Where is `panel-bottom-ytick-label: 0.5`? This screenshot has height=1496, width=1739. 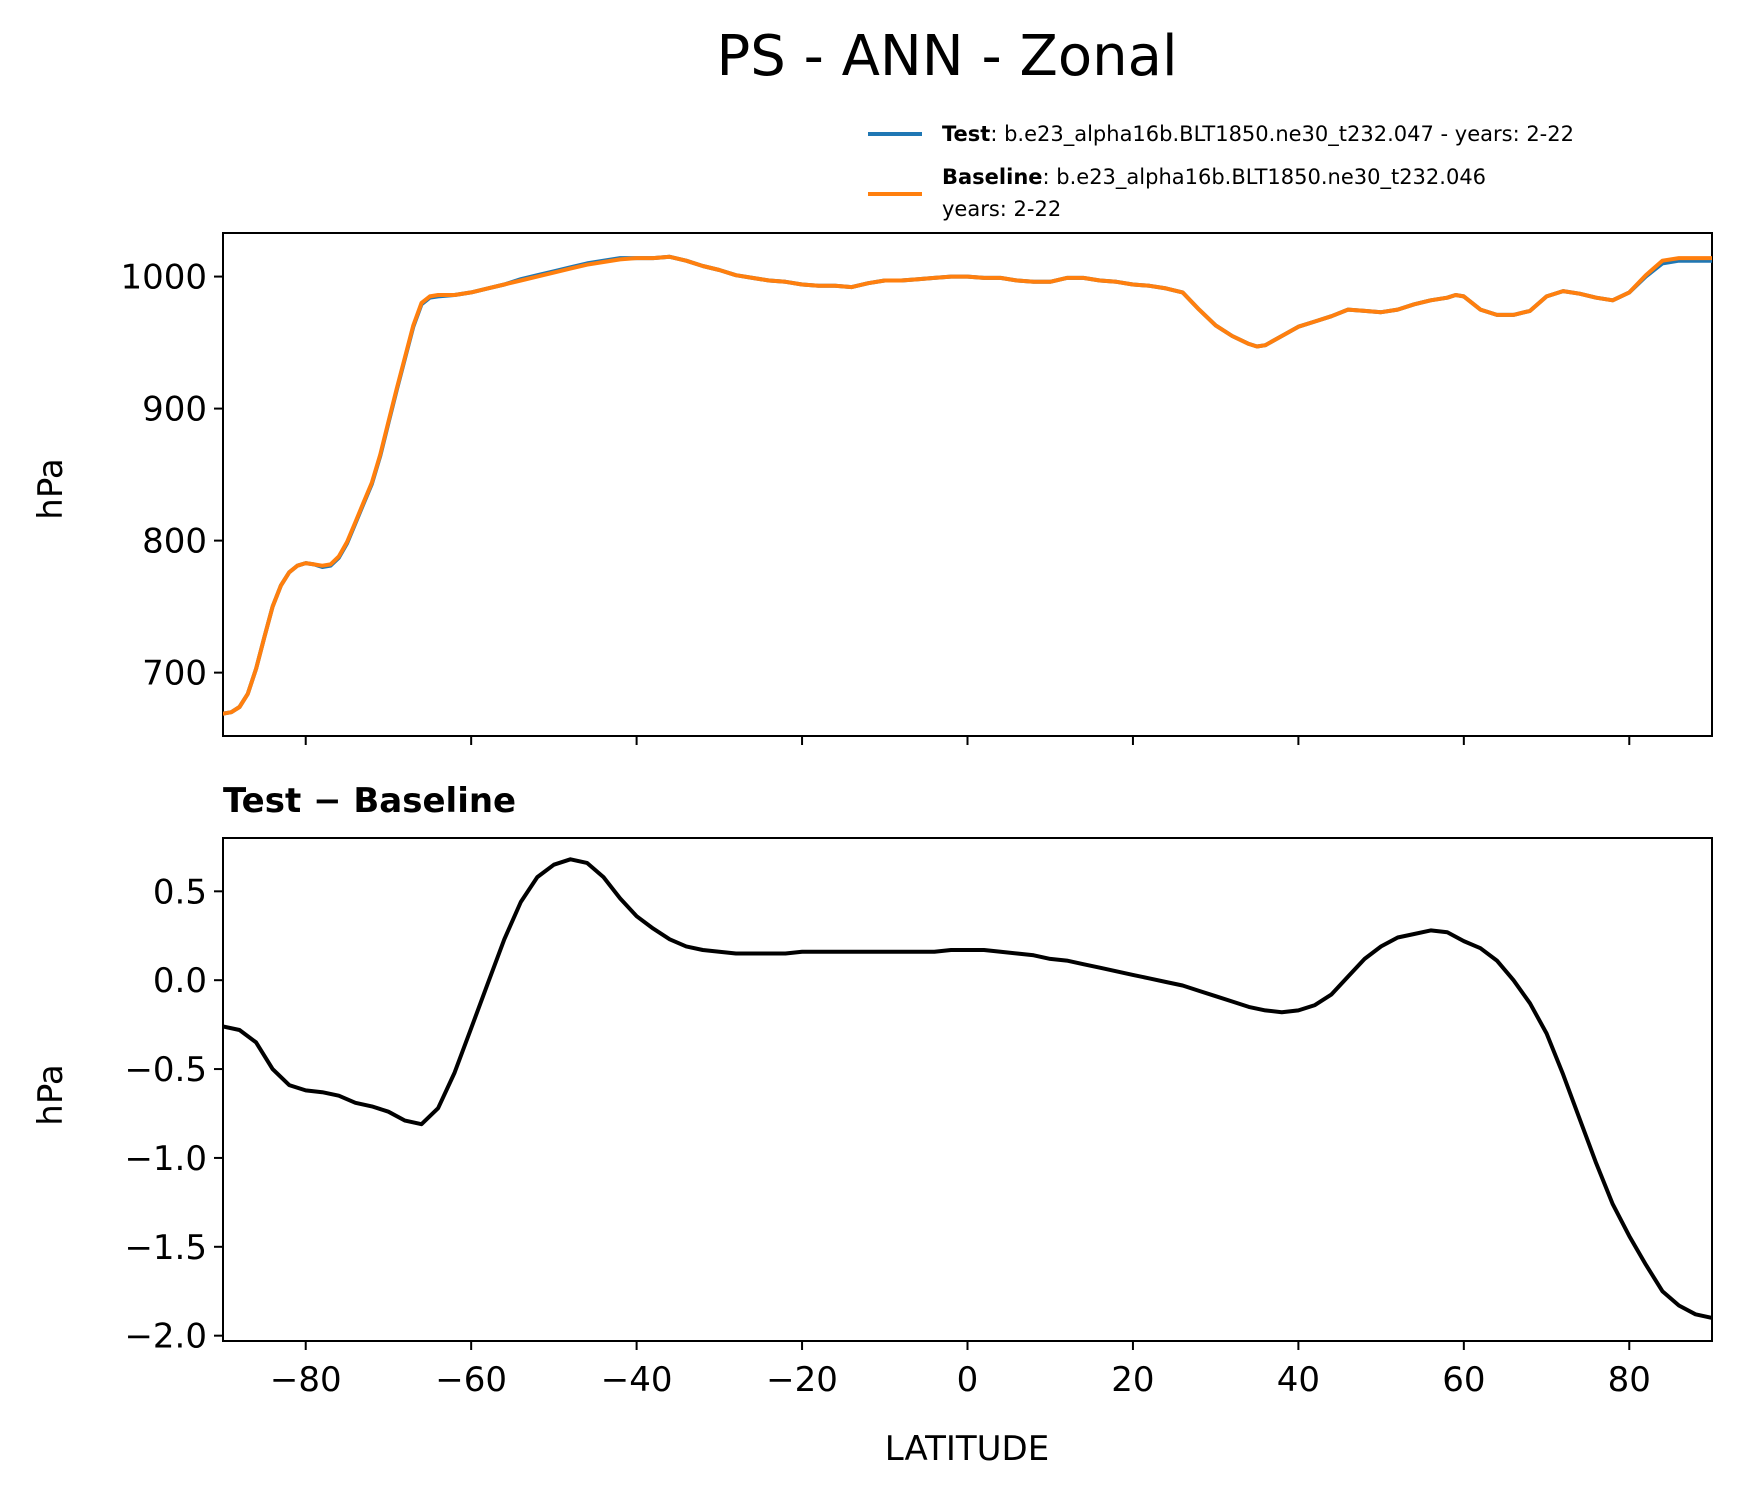 panel-bottom-ytick-label: 0.5 is located at coordinates (180, 892).